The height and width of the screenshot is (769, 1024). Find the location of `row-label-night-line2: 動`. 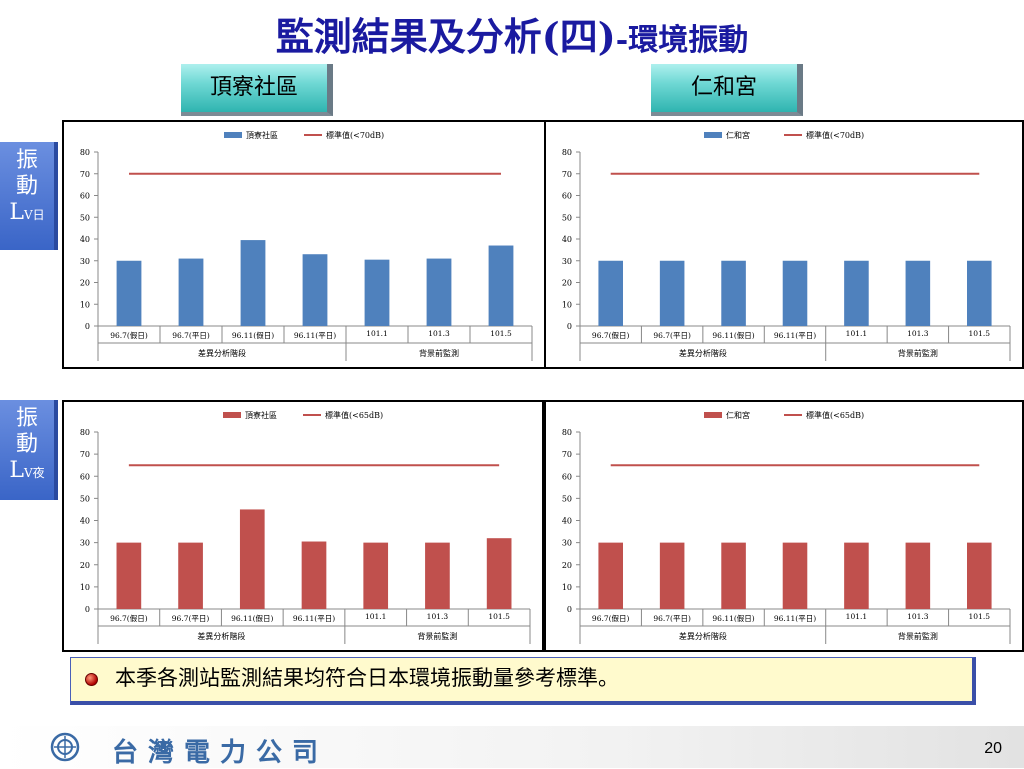

row-label-night-line2: 動 is located at coordinates (26, 444).